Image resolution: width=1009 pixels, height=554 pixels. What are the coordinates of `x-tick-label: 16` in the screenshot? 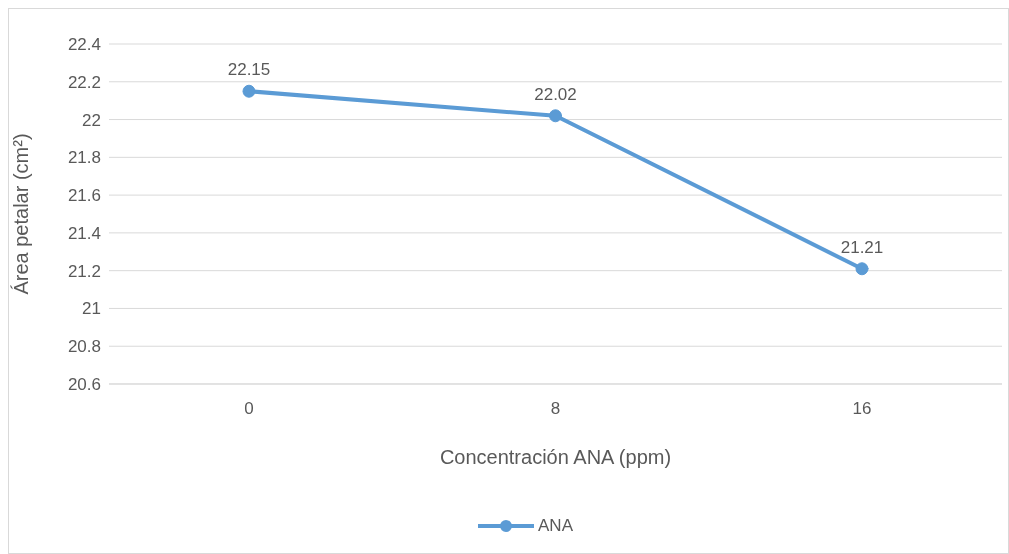 It's located at (862, 409).